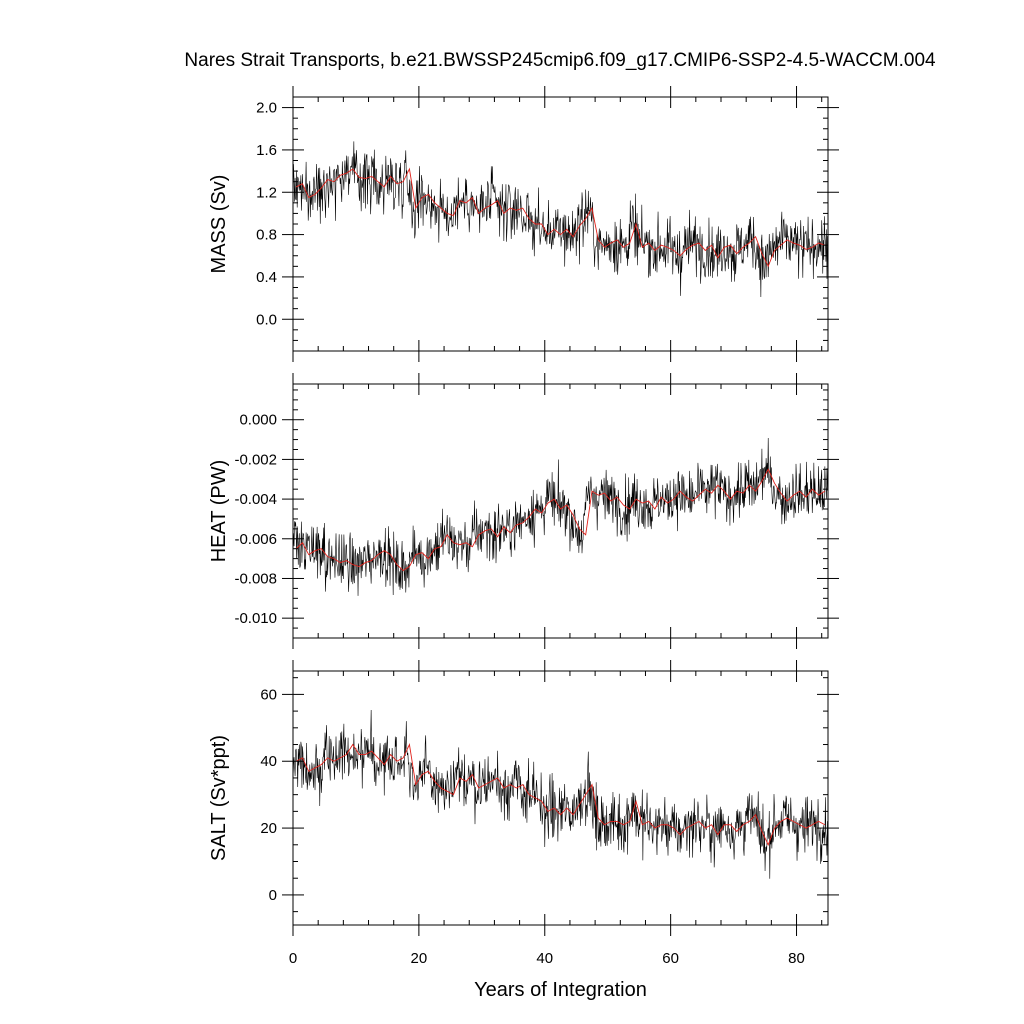 This screenshot has height=1024, width=1024. I want to click on salt-y-tick-label: 60, so click(268, 694).